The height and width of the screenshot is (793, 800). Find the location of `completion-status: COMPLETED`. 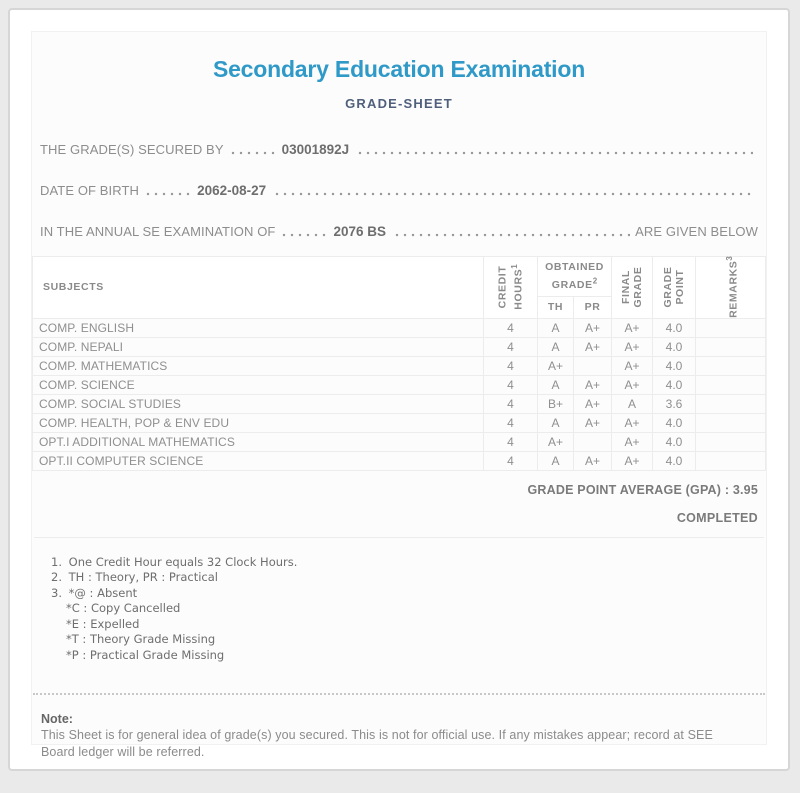

completion-status: COMPLETED is located at coordinates (717, 517).